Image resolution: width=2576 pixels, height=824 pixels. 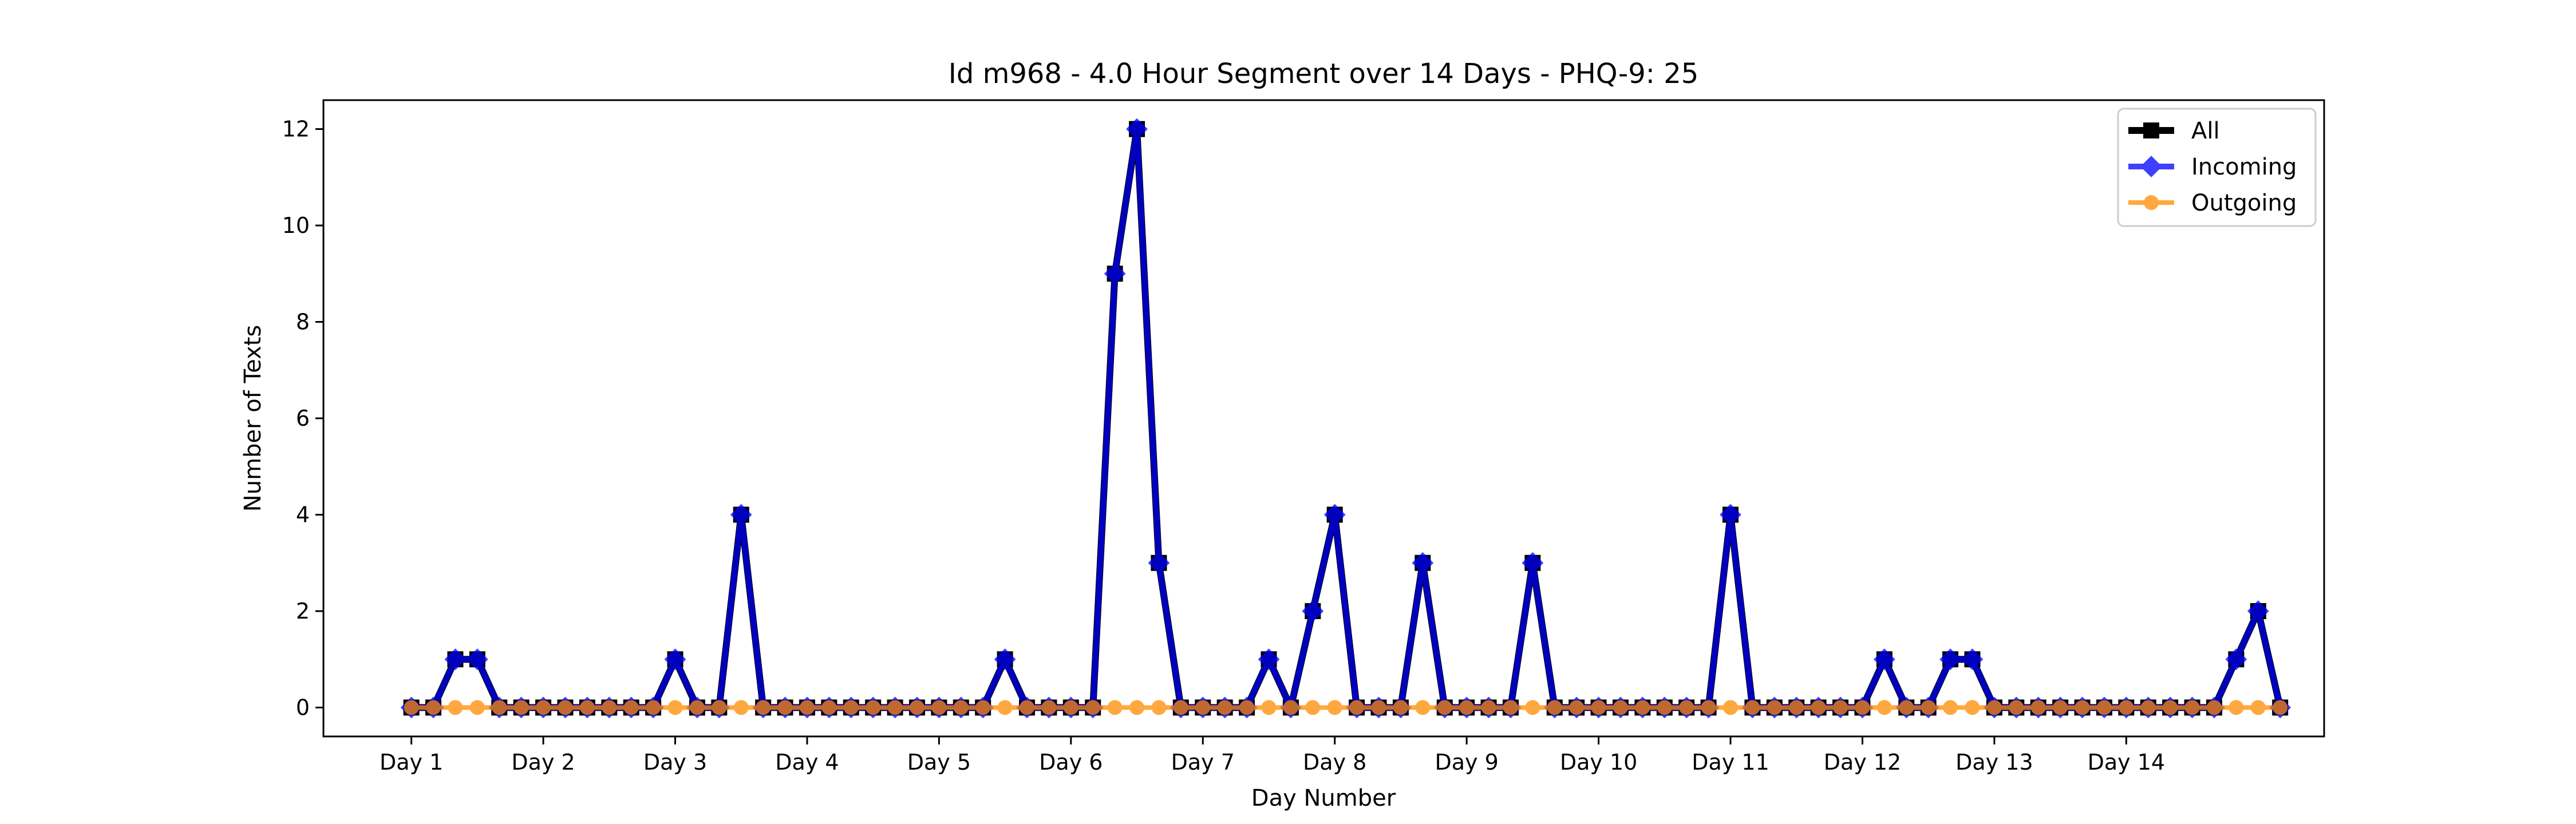 I want to click on x-tick-label: Day 4, so click(x=807, y=762).